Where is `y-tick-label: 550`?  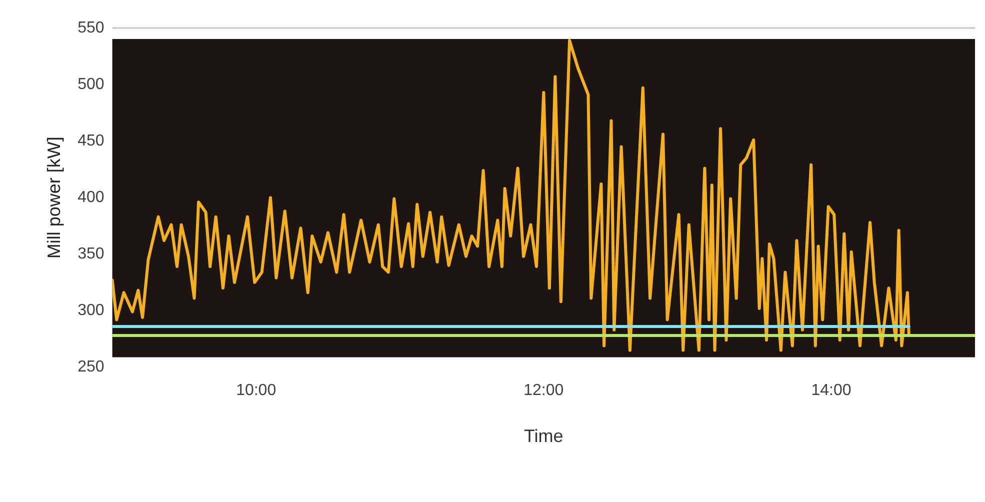
y-tick-label: 550 is located at coordinates (91, 27).